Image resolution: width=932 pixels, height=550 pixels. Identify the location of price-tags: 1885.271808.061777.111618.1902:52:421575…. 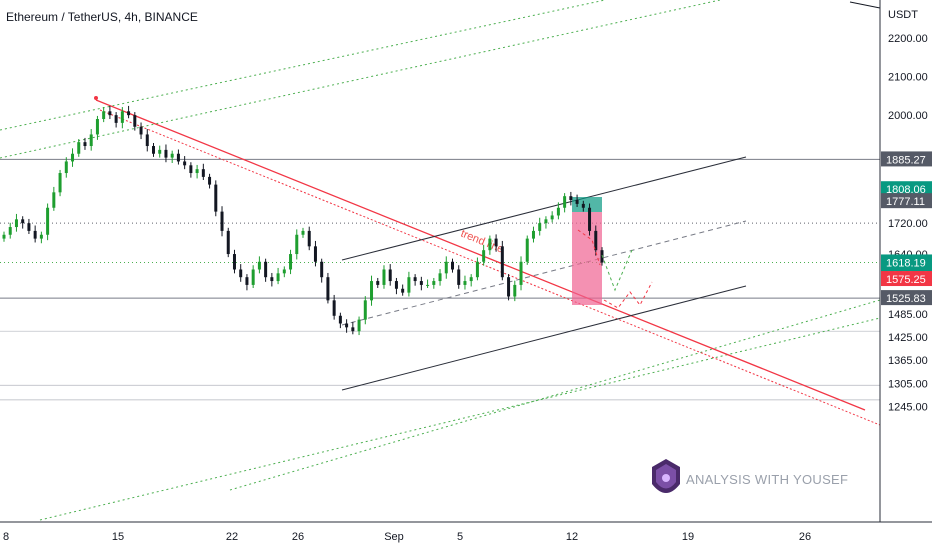
(906, 228).